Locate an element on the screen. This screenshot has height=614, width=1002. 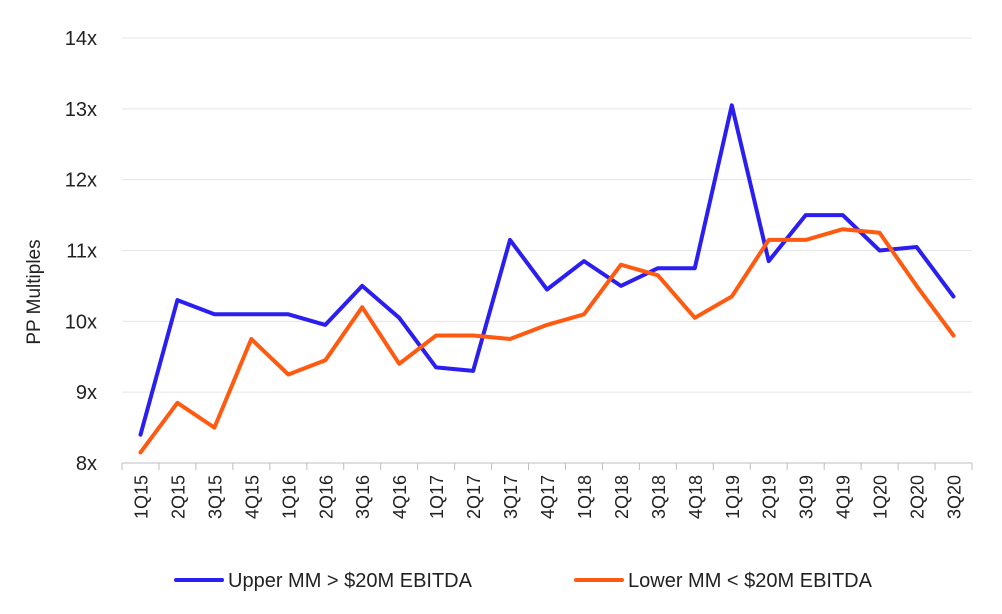
legend-item: Upper MM > $20M EBITDA is located at coordinates (323, 581).